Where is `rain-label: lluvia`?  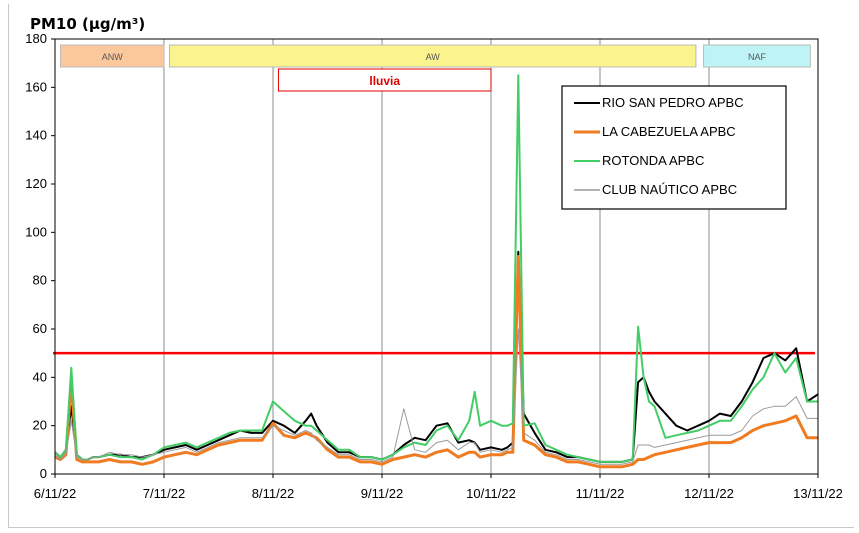
rain-label: lluvia is located at coordinates (384, 81).